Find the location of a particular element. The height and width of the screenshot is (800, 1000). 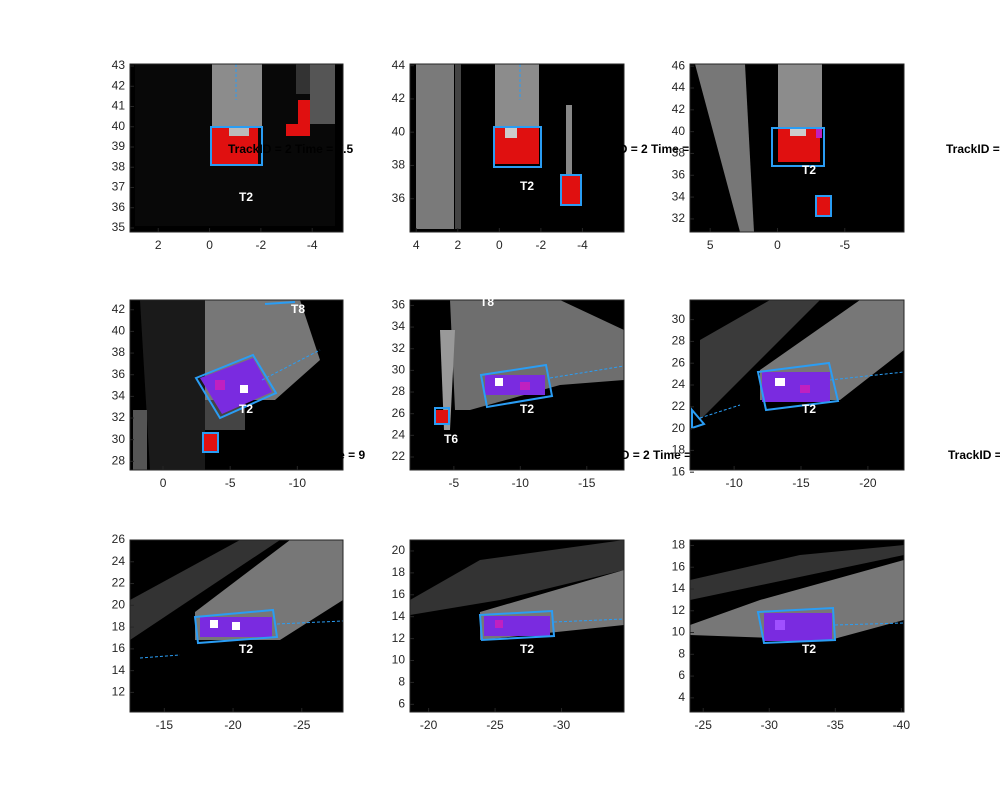

y-tick-label: 16 is located at coordinates (679, 471).